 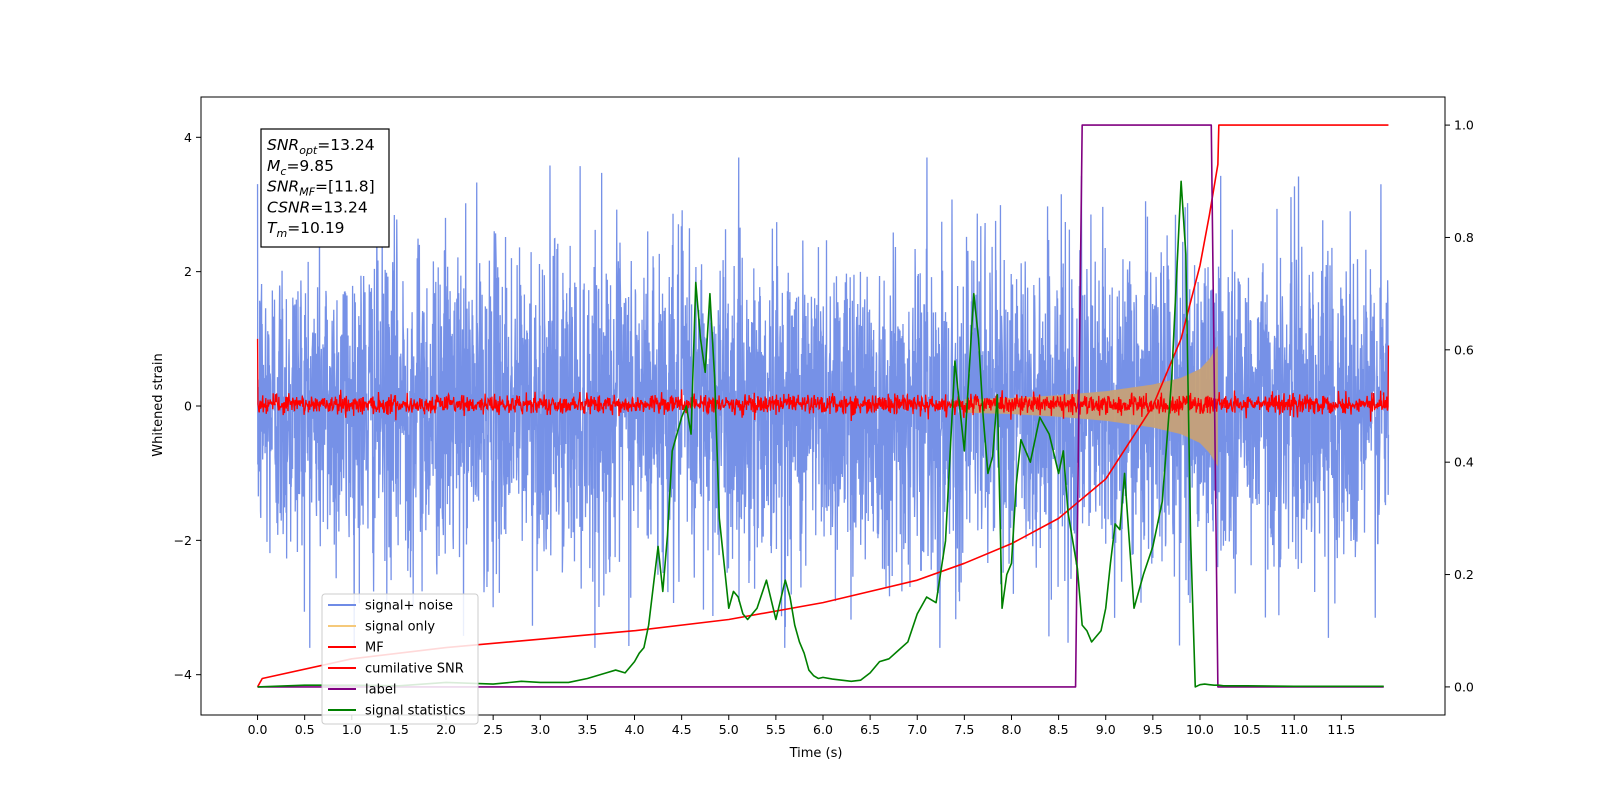 I want to click on x-tick-label: 8.5, so click(x=1059, y=729).